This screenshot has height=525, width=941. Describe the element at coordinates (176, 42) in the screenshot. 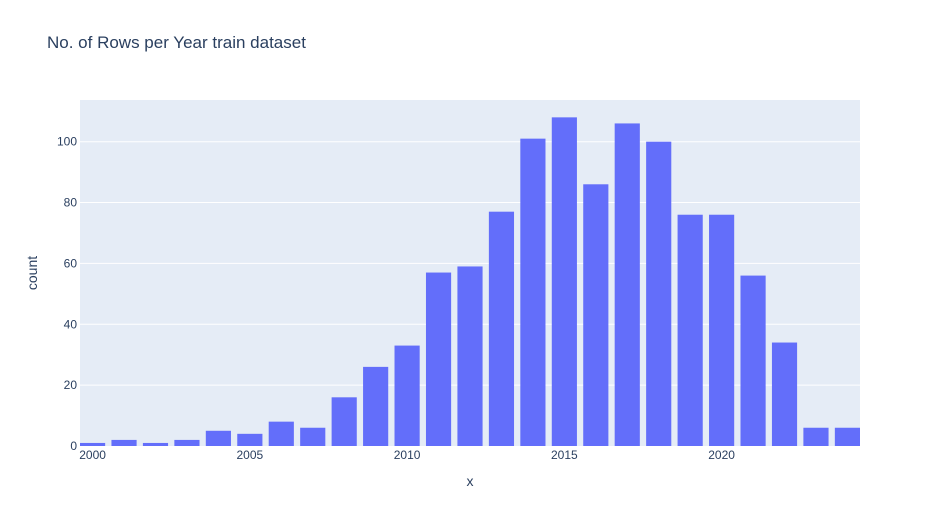

I see `chart-title: No. of Rows per Year train dataset` at that location.